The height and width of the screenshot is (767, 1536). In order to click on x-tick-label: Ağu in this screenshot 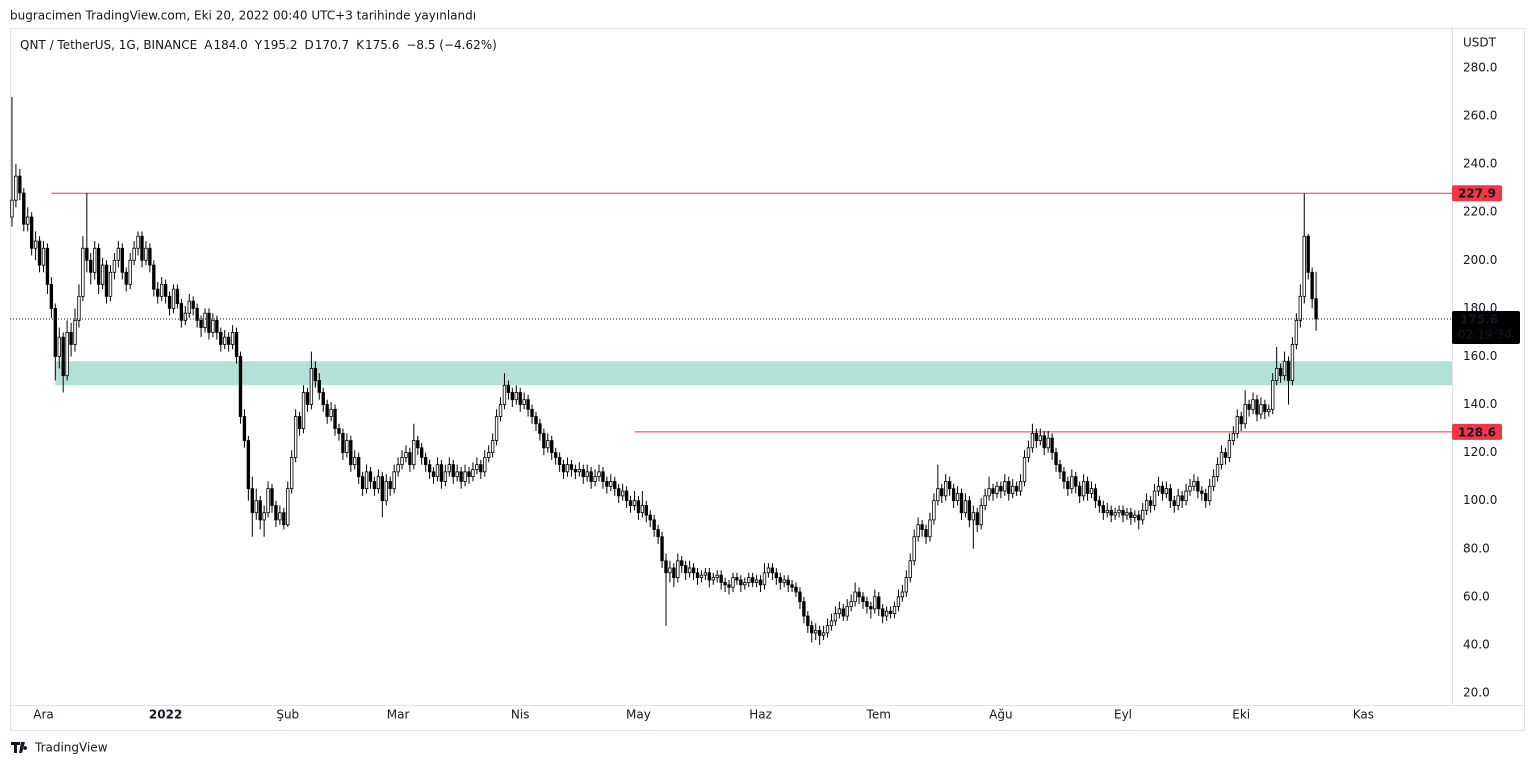, I will do `click(1000, 715)`.